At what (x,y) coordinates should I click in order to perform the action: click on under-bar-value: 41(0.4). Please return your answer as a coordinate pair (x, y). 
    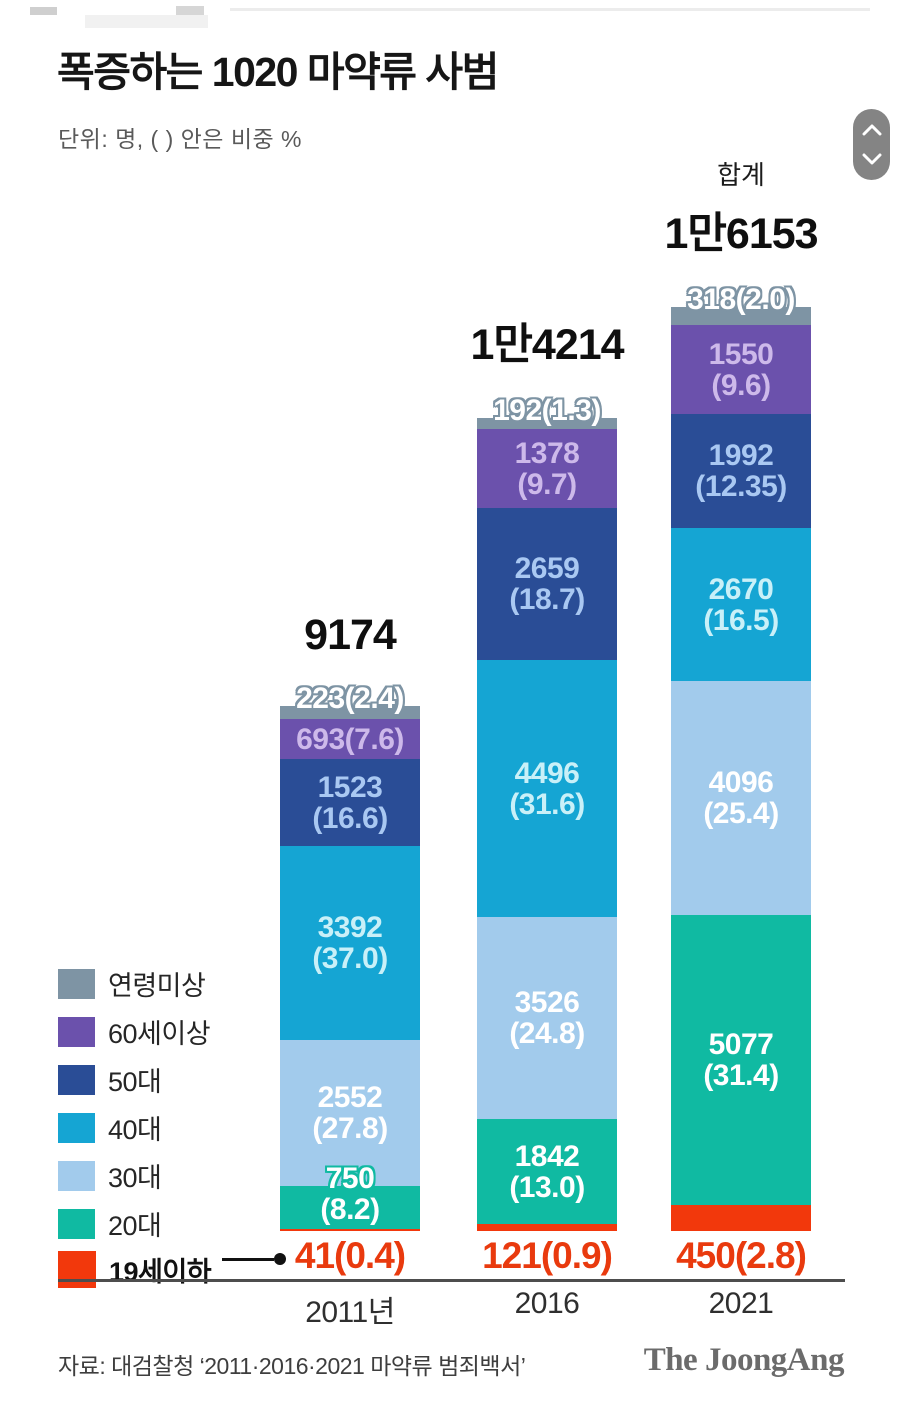
    Looking at the image, I should click on (350, 1255).